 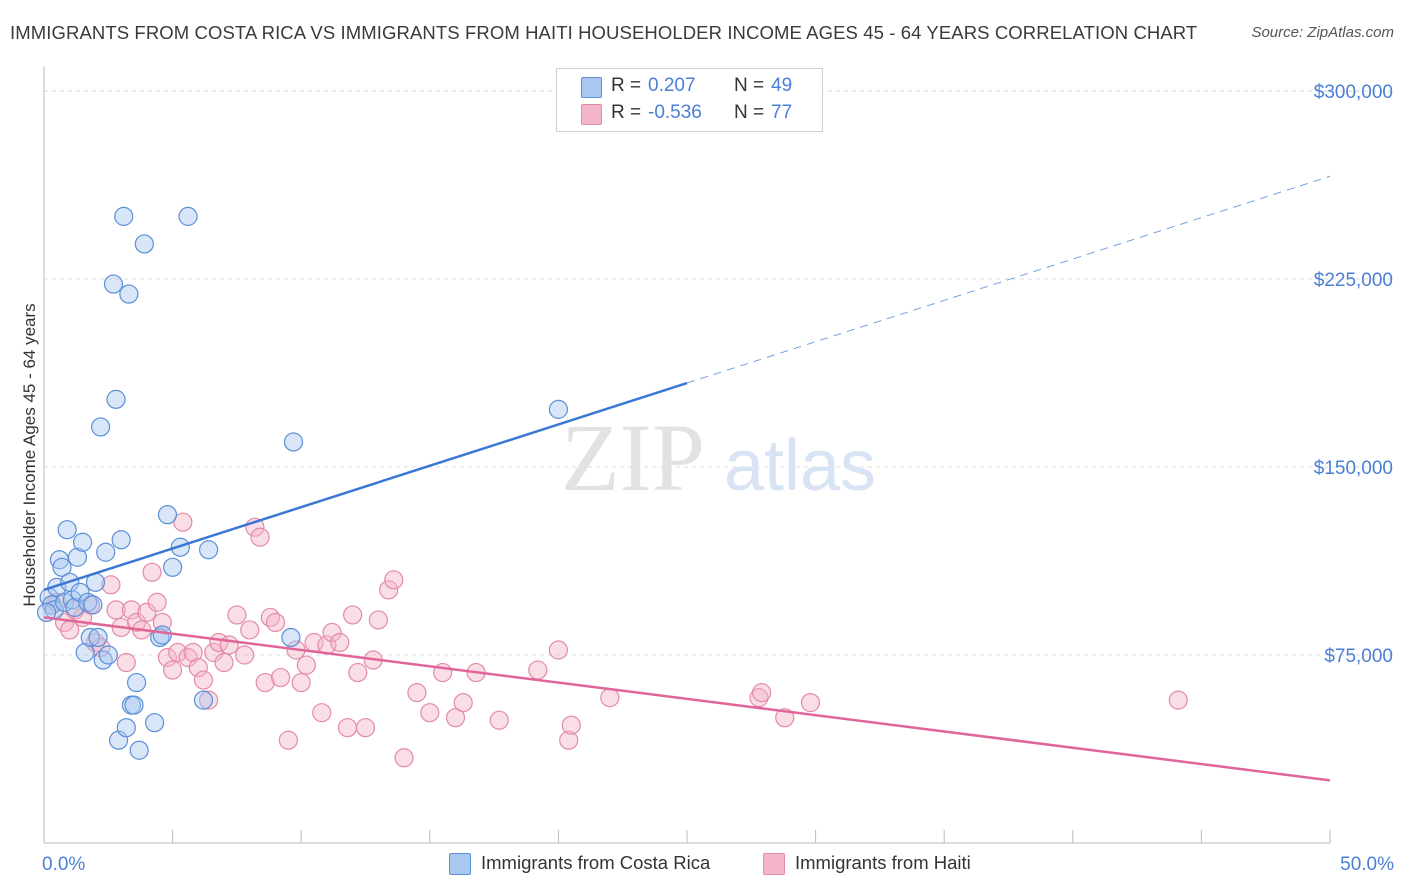 I want to click on trend-line-costa-rica-extension, so click(x=1008, y=279).